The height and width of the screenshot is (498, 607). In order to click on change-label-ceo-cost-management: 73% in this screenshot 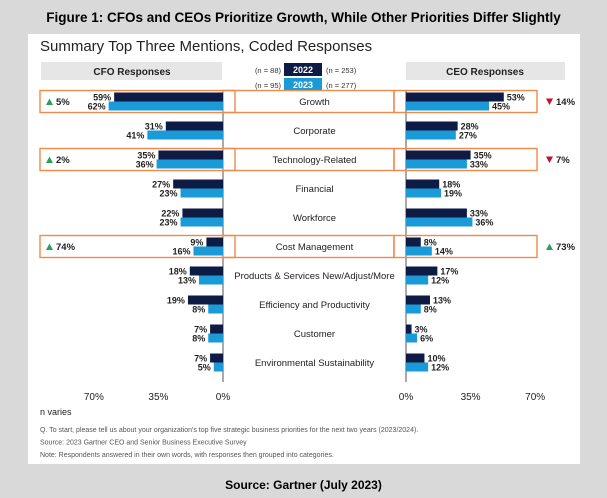, I will do `click(566, 247)`.